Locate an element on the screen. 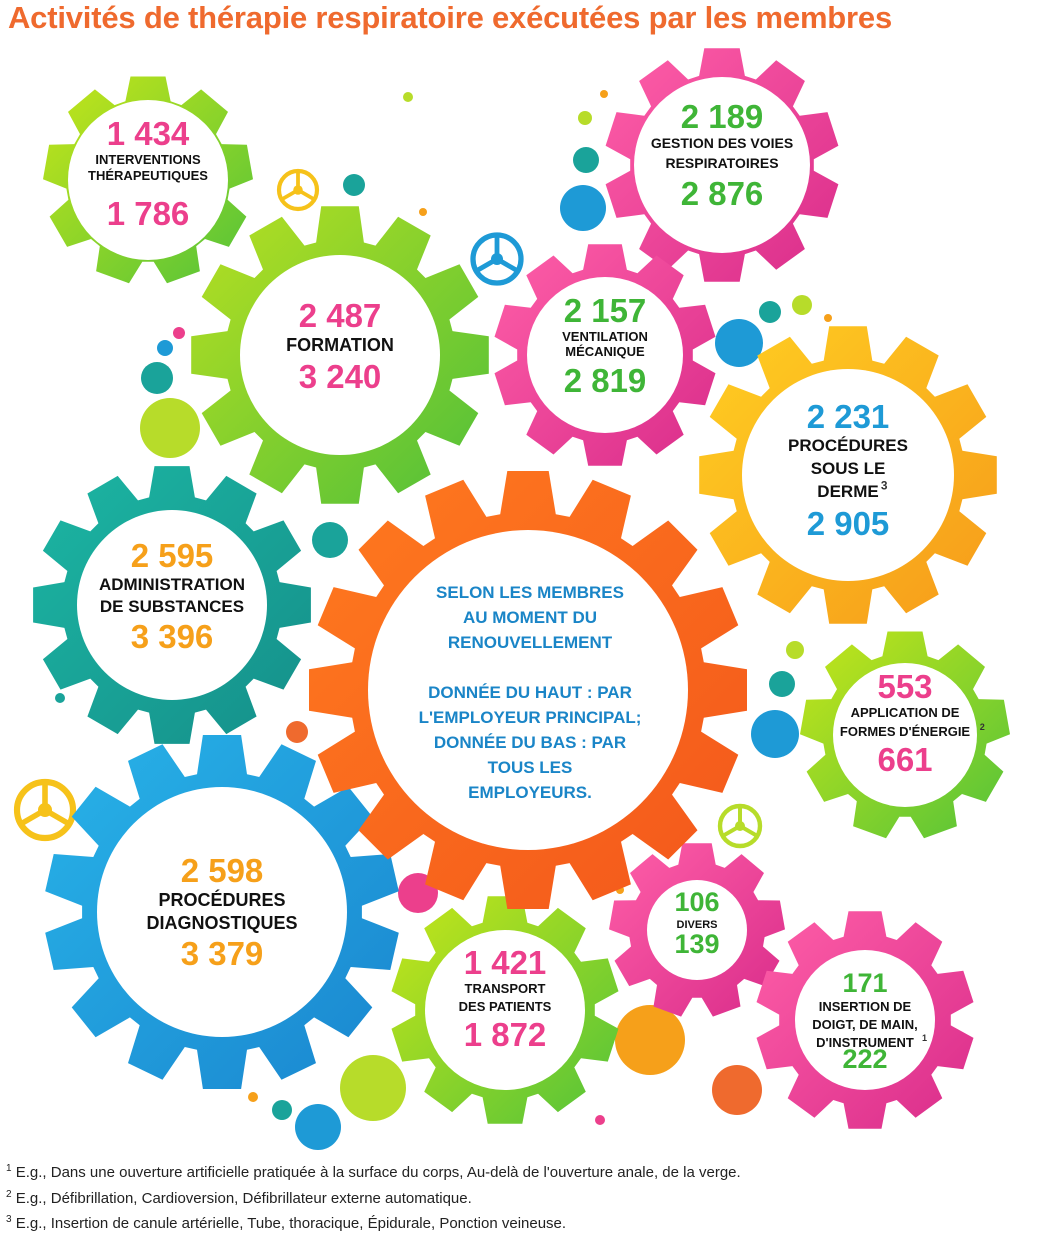  center-text-line: L'EMPLOYEUR PRINCIPAL; is located at coordinates (530, 717).